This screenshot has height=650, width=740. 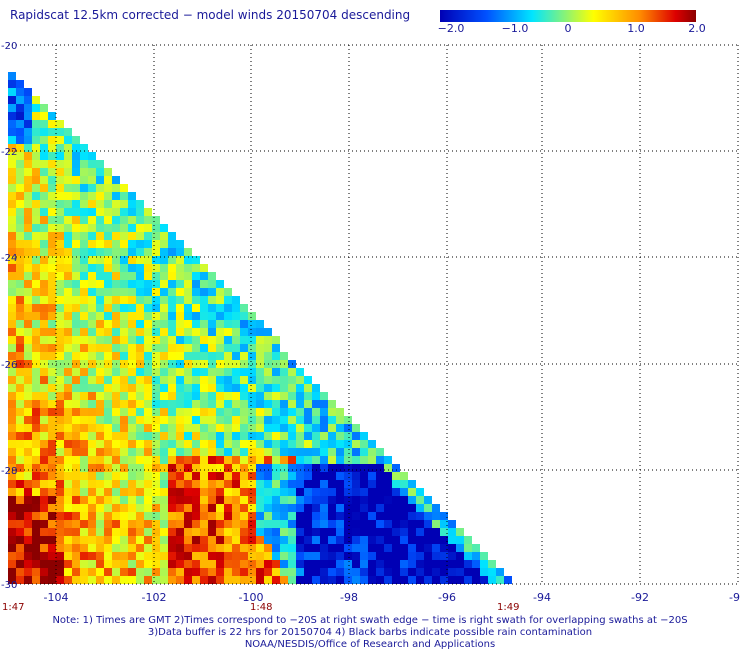 What do you see at coordinates (9, 365) in the screenshot?
I see `lat-tick-label: -26` at bounding box center [9, 365].